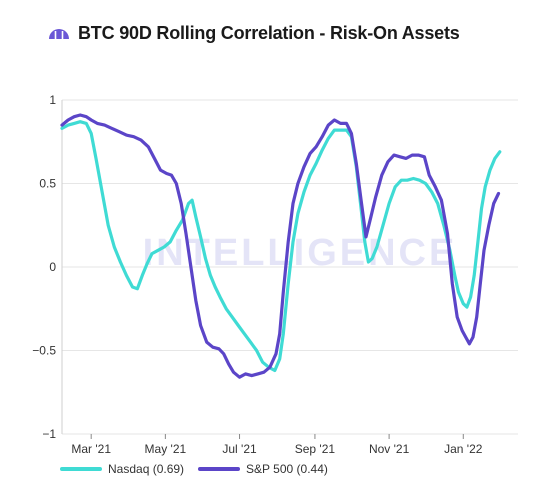  I want to click on y-tick-label: 0, so click(52, 267).